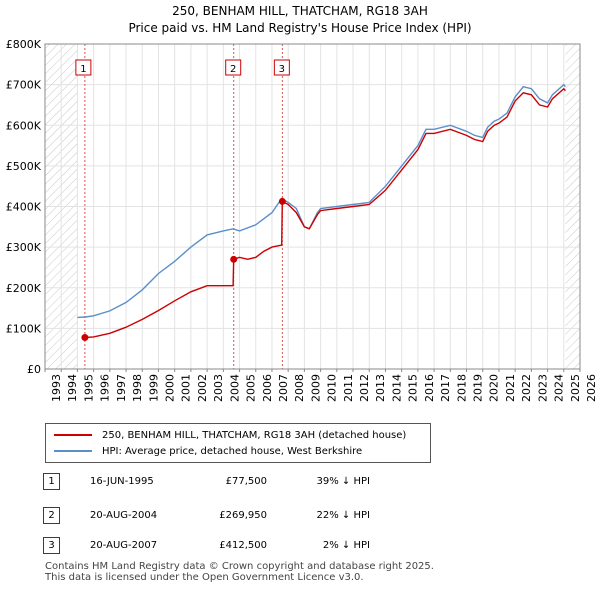 The image size is (600, 590). What do you see at coordinates (343, 515) in the screenshot?
I see `sale-hpi-diff: 22% ↓ HPI` at bounding box center [343, 515].